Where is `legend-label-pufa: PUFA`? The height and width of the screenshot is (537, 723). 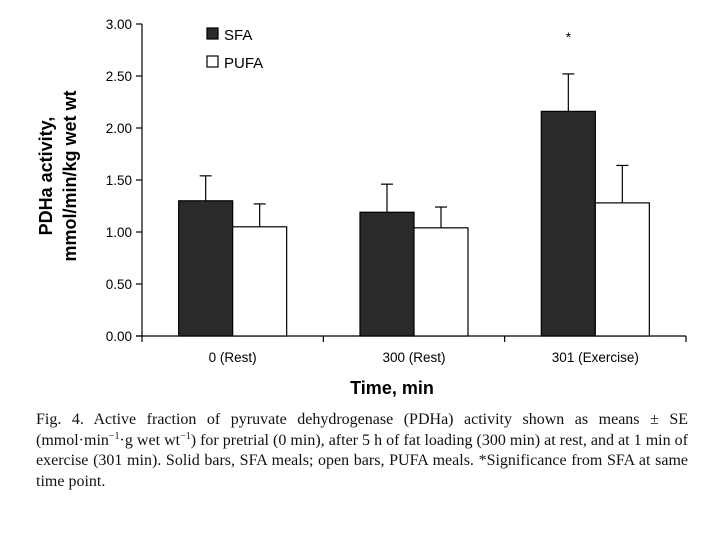
legend-label-pufa: PUFA is located at coordinates (243, 63).